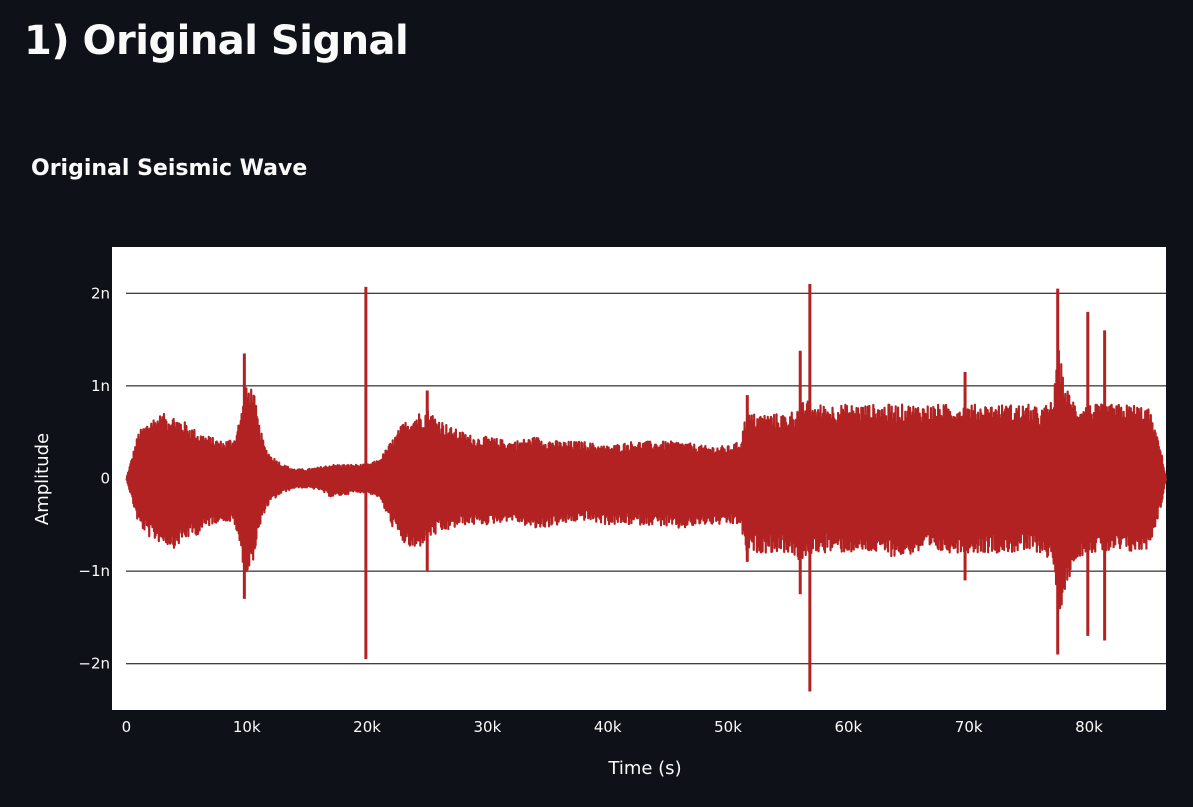 This screenshot has height=807, width=1193. Describe the element at coordinates (488, 727) in the screenshot. I see `x-tick-label: 30k` at that location.